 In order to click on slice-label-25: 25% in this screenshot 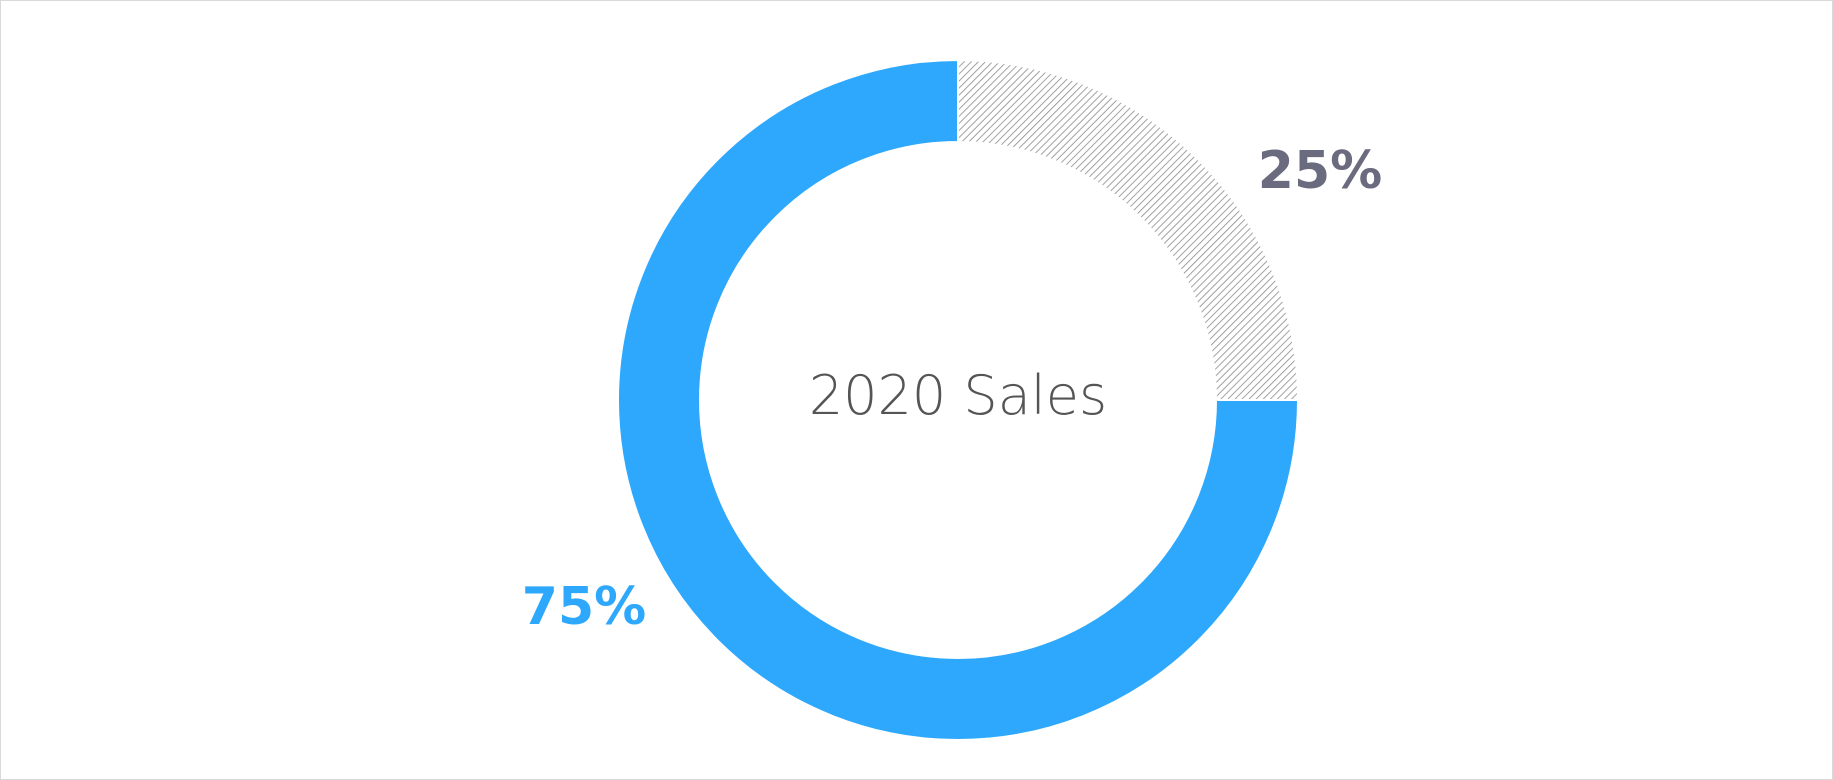, I will do `click(1320, 171)`.